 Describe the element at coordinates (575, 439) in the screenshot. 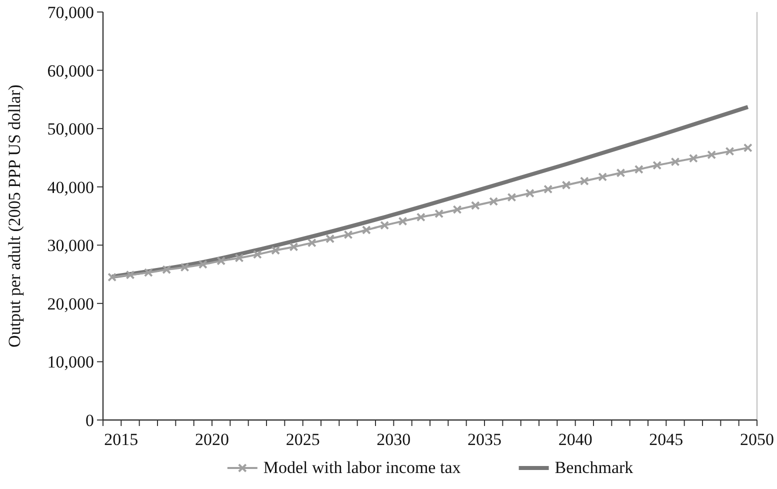

I see `x-tick-label: 2040` at that location.